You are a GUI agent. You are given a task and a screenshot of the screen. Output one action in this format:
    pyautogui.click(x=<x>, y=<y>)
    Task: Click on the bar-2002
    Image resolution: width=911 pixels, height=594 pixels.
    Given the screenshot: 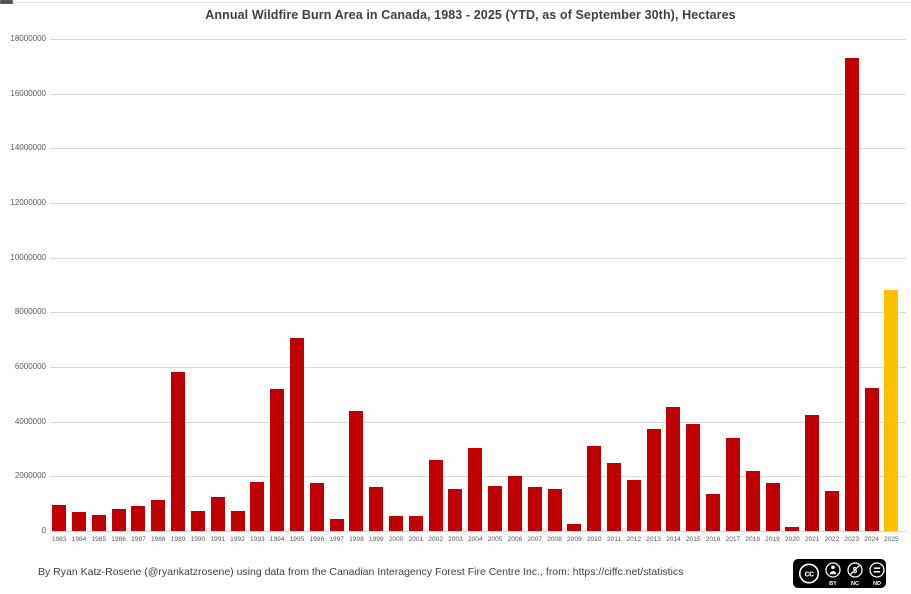 What is the action you would take?
    pyautogui.click(x=435, y=495)
    